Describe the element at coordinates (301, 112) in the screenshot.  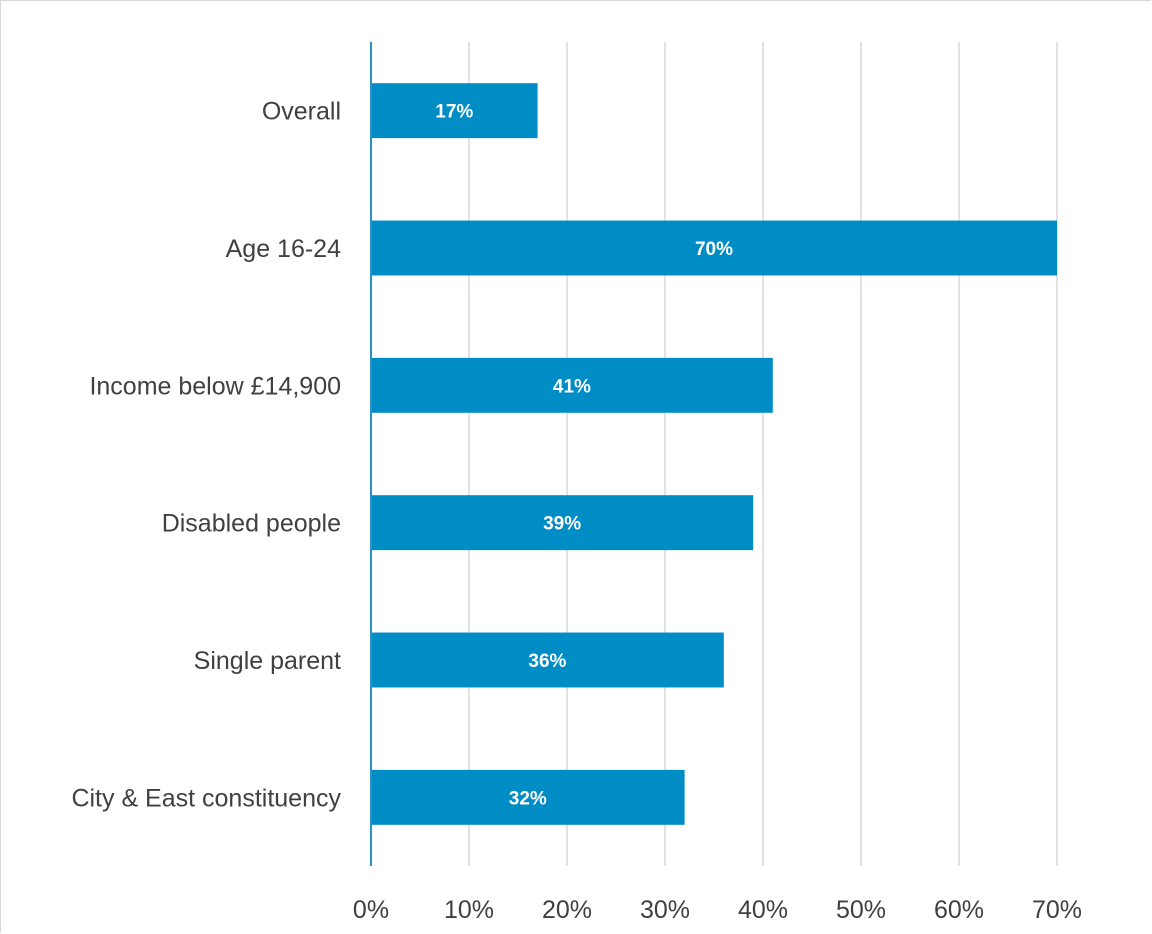
I see `category-label: Overall` at that location.